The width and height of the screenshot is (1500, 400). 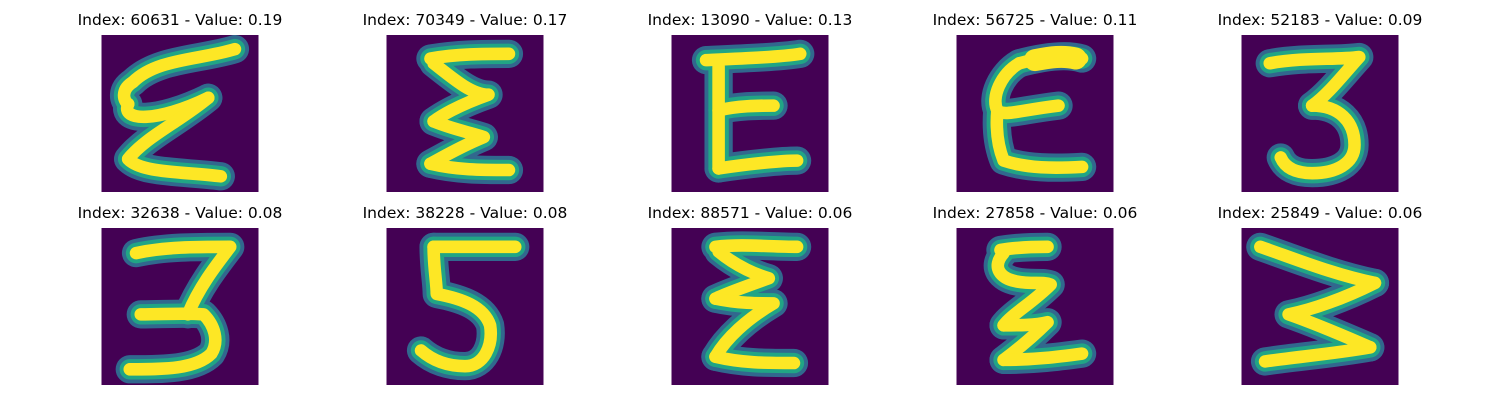 I want to click on panel-title: Index: 32638 - Value: 0.08, so click(x=180, y=213).